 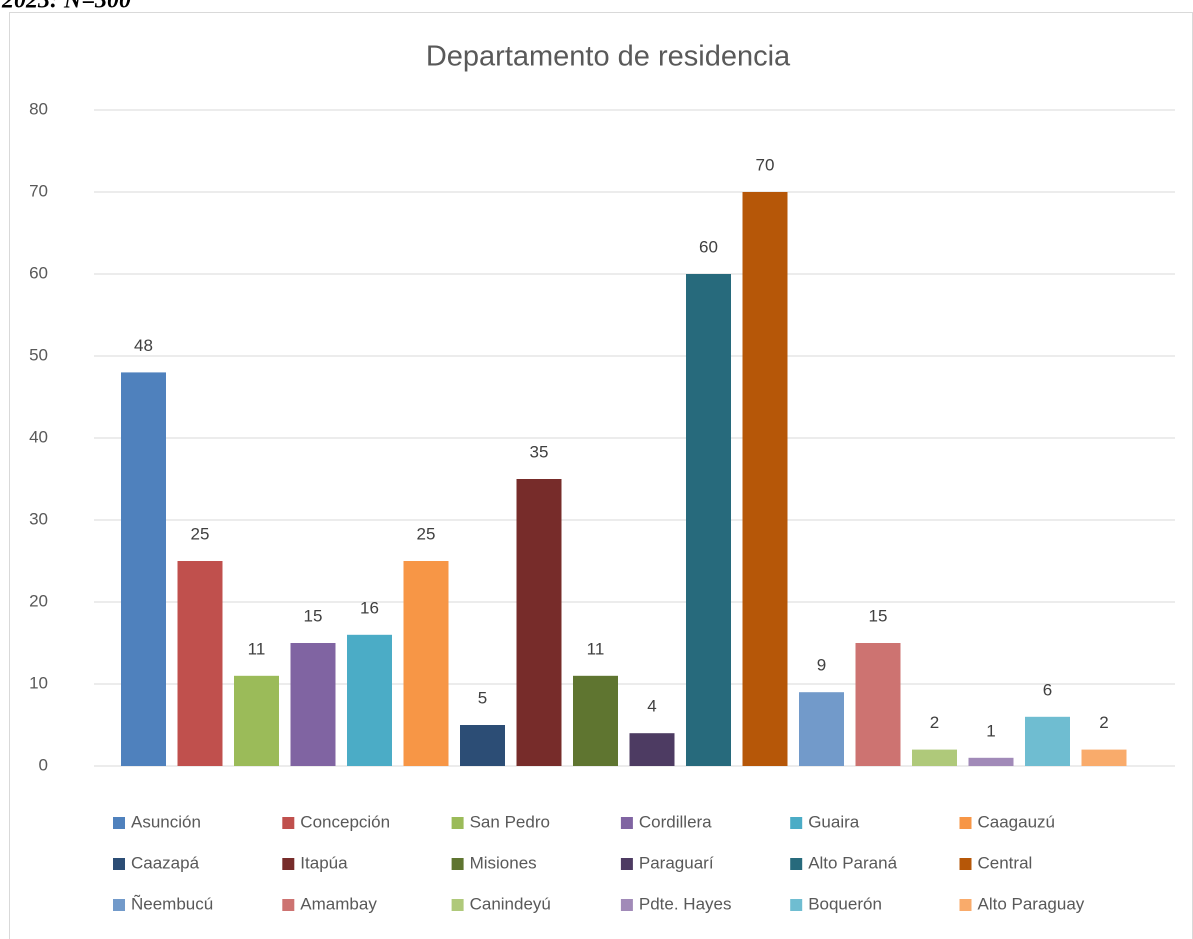 I want to click on legend-label: Caazapá, so click(x=165, y=862).